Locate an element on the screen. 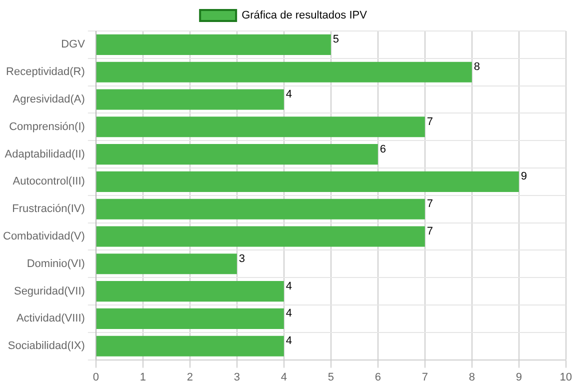 The width and height of the screenshot is (575, 387). data-label: 3 is located at coordinates (242, 258).